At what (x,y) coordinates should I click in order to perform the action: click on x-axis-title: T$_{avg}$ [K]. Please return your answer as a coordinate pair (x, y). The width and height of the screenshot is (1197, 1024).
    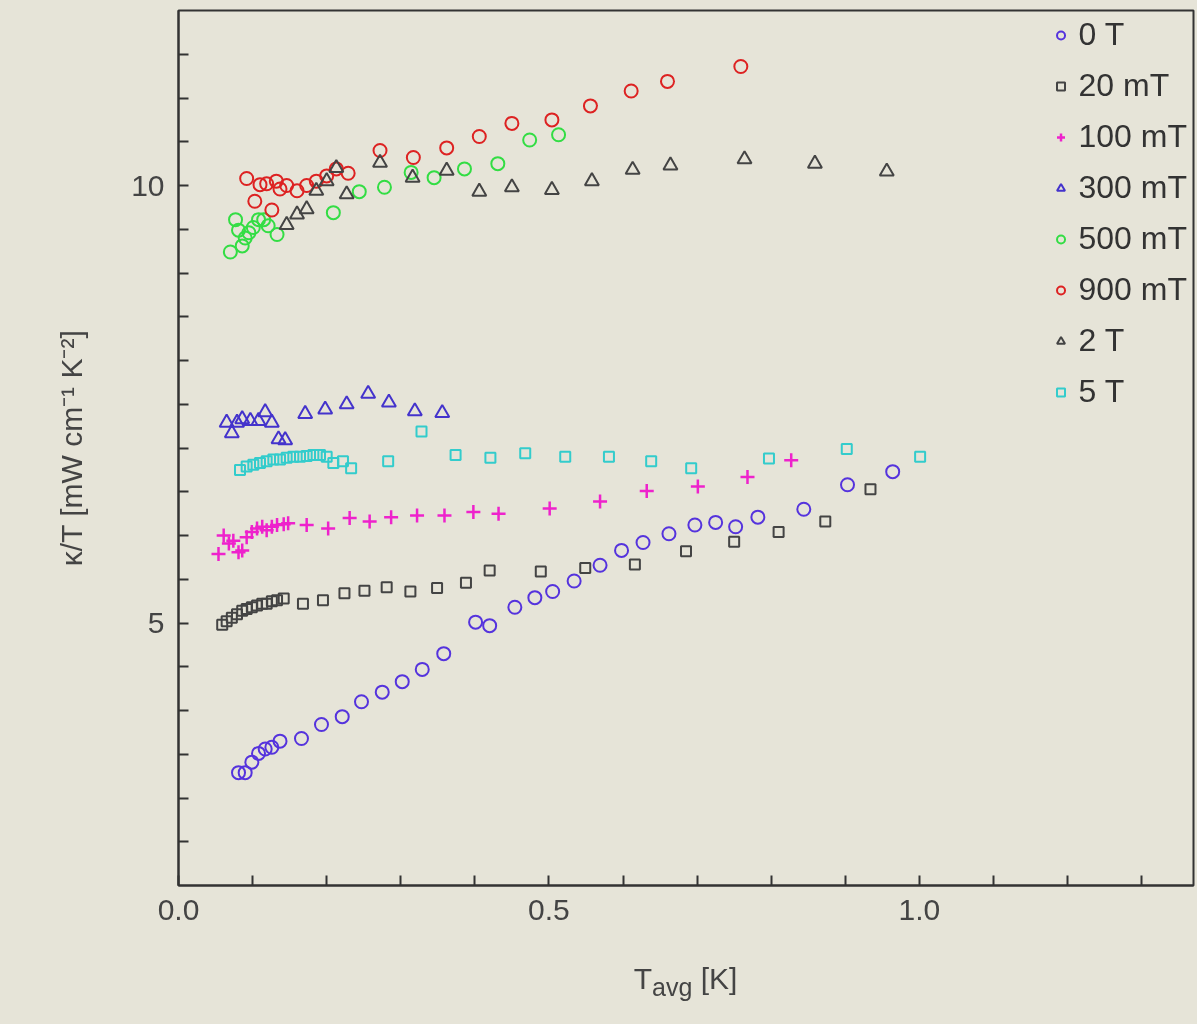
    Looking at the image, I should click on (685, 982).